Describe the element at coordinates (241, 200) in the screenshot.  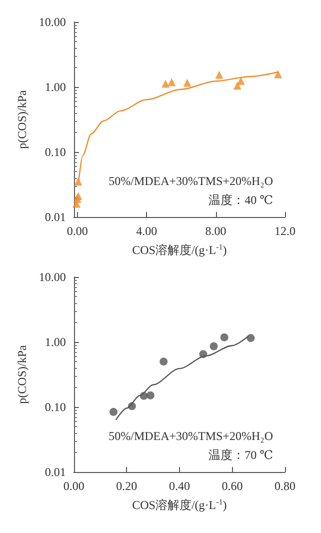
I see `annotation: 温度：40 ℃` at that location.